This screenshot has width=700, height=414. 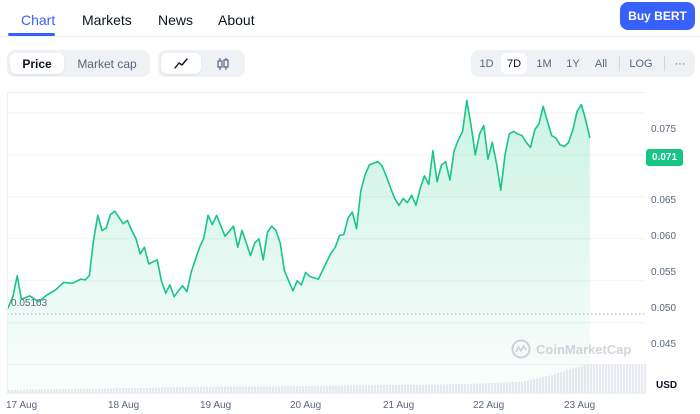 I want to click on range-1y: 1Y, so click(x=573, y=63).